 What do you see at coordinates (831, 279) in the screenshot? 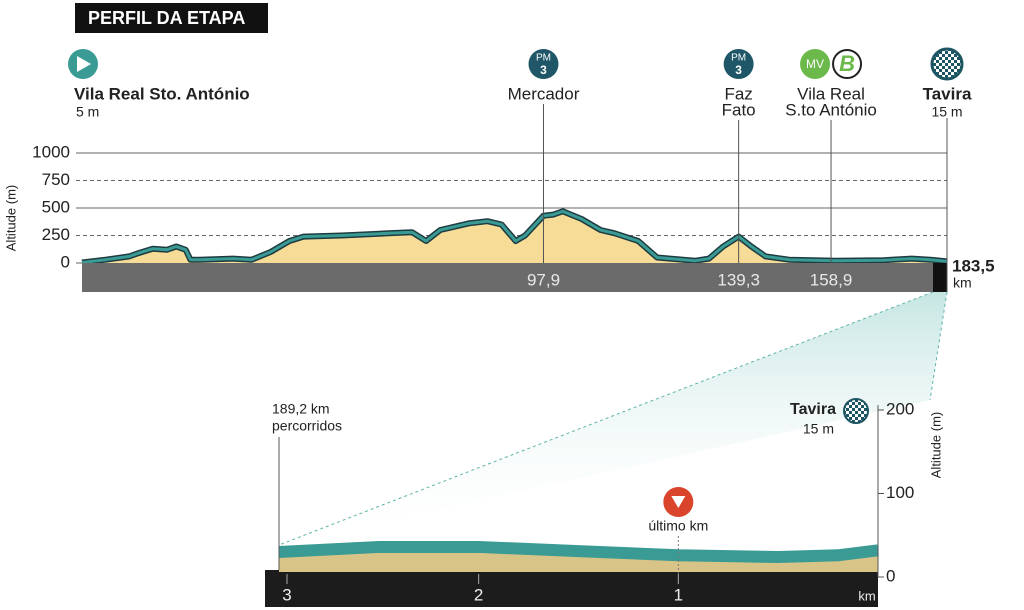
I see `point-km: 158,9` at bounding box center [831, 279].